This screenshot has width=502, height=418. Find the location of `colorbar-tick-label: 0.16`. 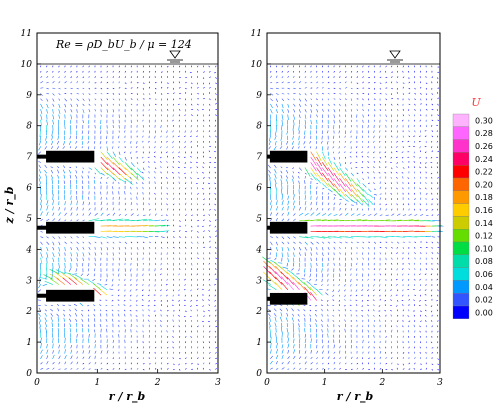

colorbar-tick-label: 0.16 is located at coordinates (484, 210).